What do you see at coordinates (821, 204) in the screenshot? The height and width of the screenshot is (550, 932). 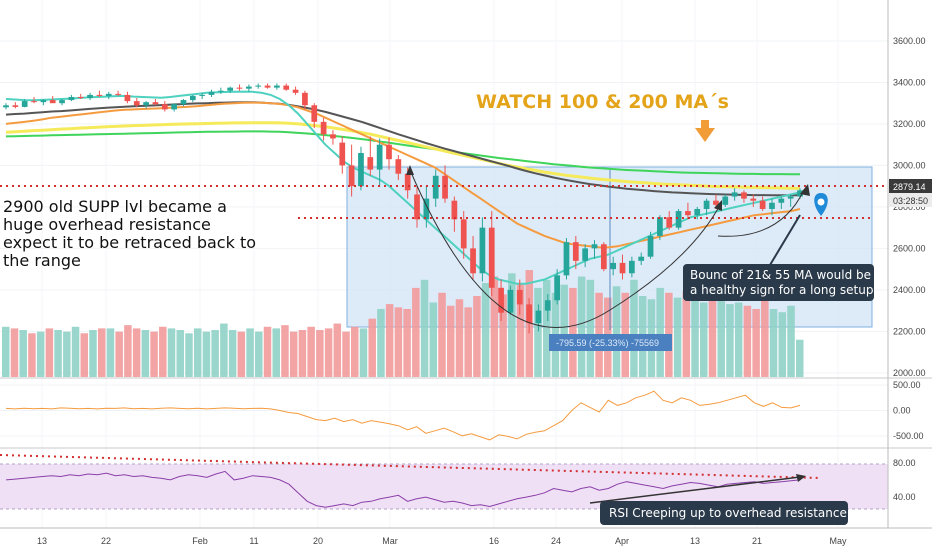 I see `location-pin-icon` at bounding box center [821, 204].